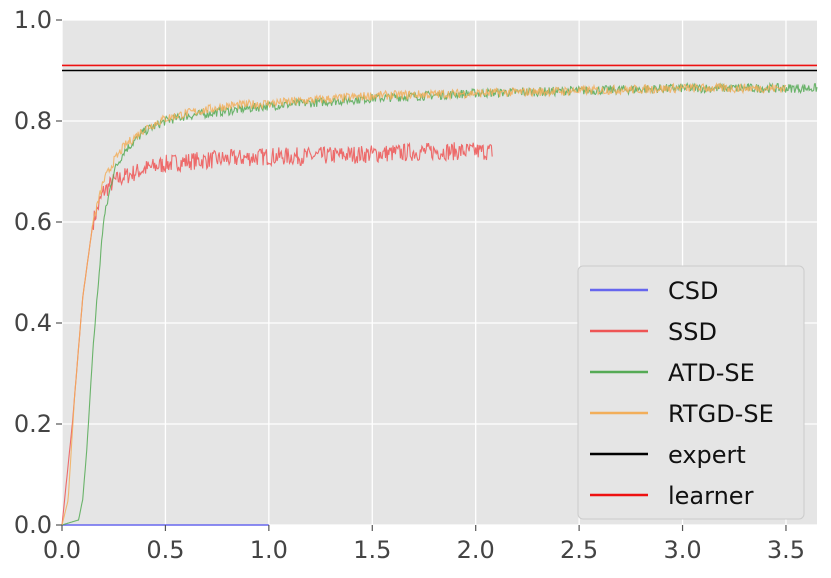 Image resolution: width=831 pixels, height=578 pixels. Describe the element at coordinates (269, 550) in the screenshot. I see `x-tick-label: 1.0` at that location.